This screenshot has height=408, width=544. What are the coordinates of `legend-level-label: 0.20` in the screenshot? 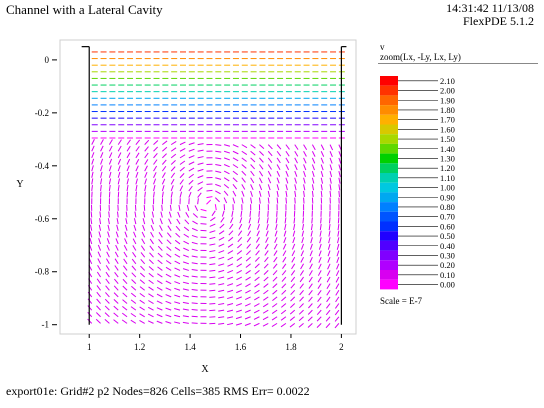 It's located at (447, 265).